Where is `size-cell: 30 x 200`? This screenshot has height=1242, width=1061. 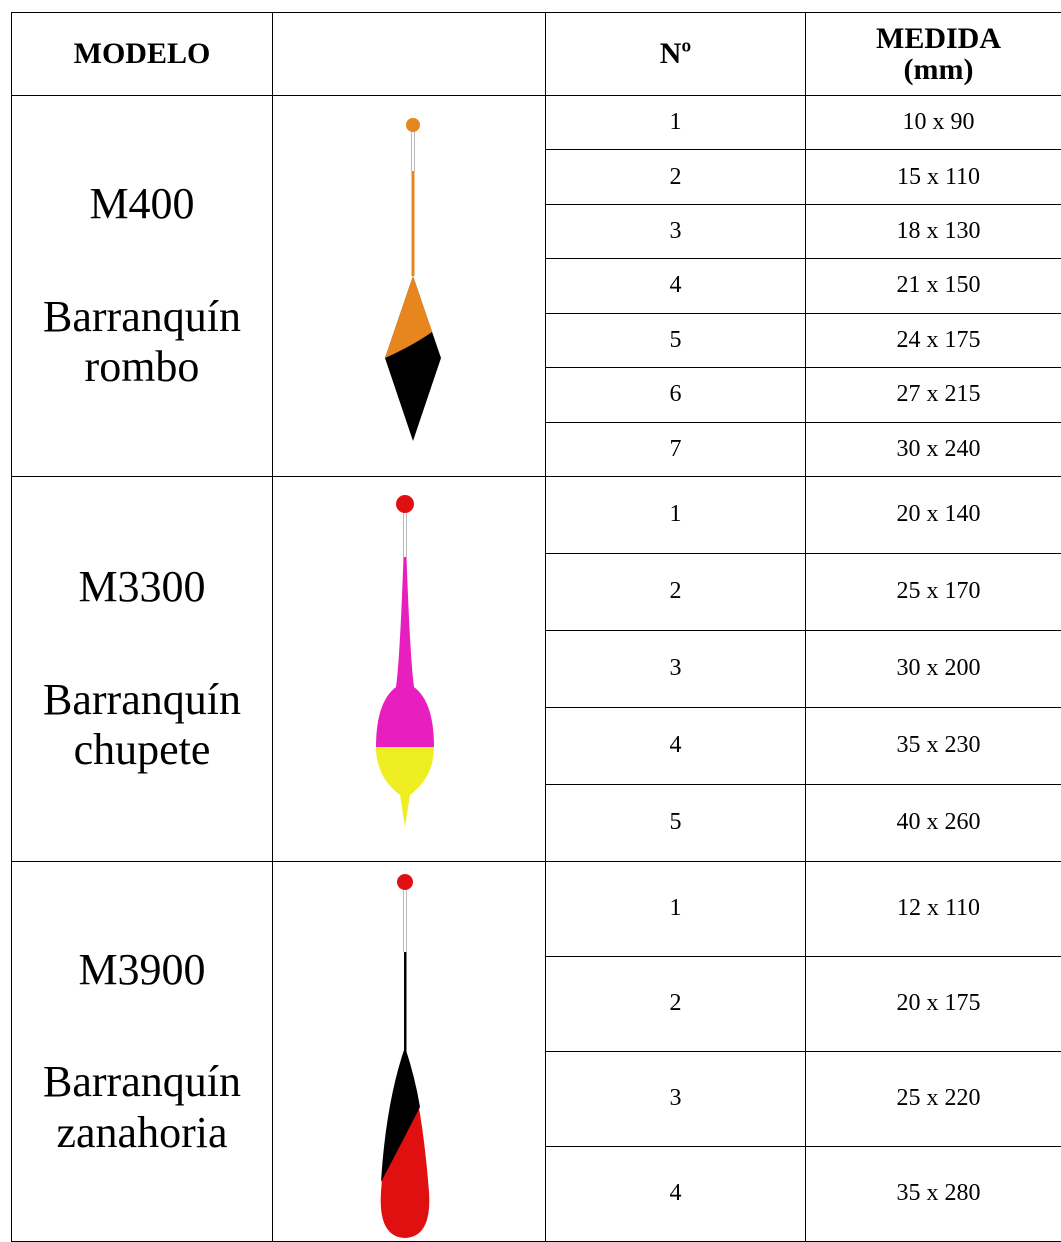 size-cell: 30 x 200 is located at coordinates (933, 668).